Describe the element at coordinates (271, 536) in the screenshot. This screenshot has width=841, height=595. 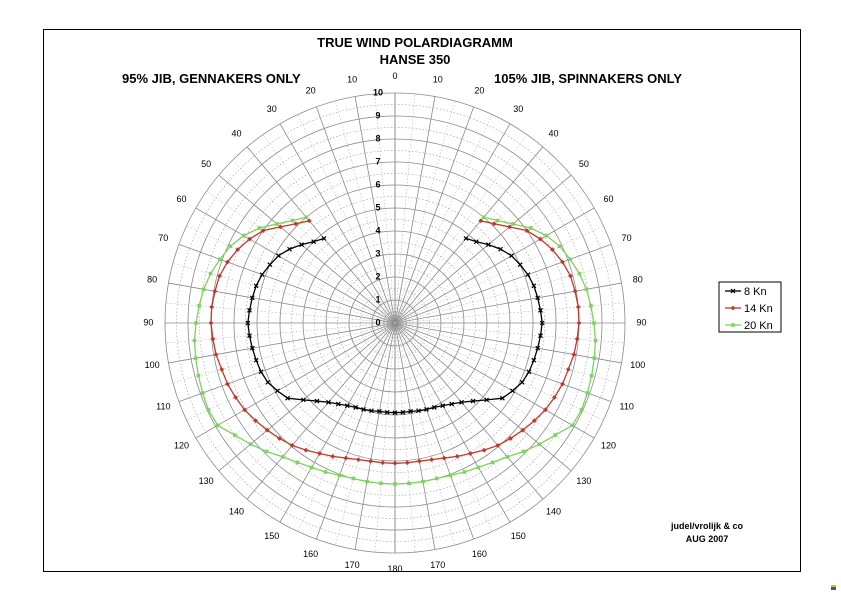
I see `angle-tick-label: 150` at that location.